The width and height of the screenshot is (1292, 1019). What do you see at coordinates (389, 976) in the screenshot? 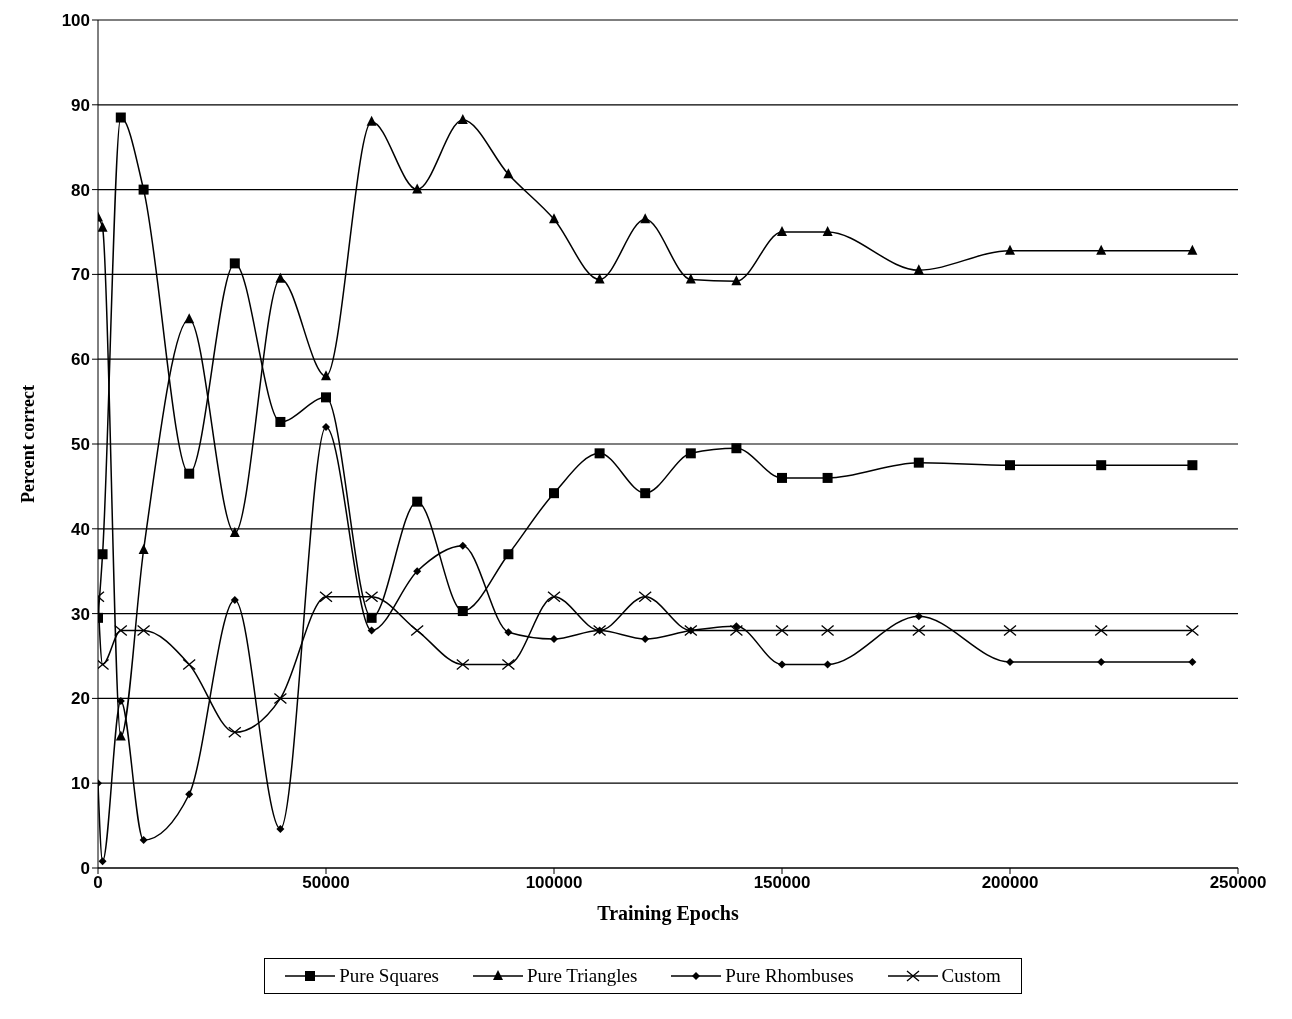
I see `legend-label: Pure Squares` at bounding box center [389, 976].